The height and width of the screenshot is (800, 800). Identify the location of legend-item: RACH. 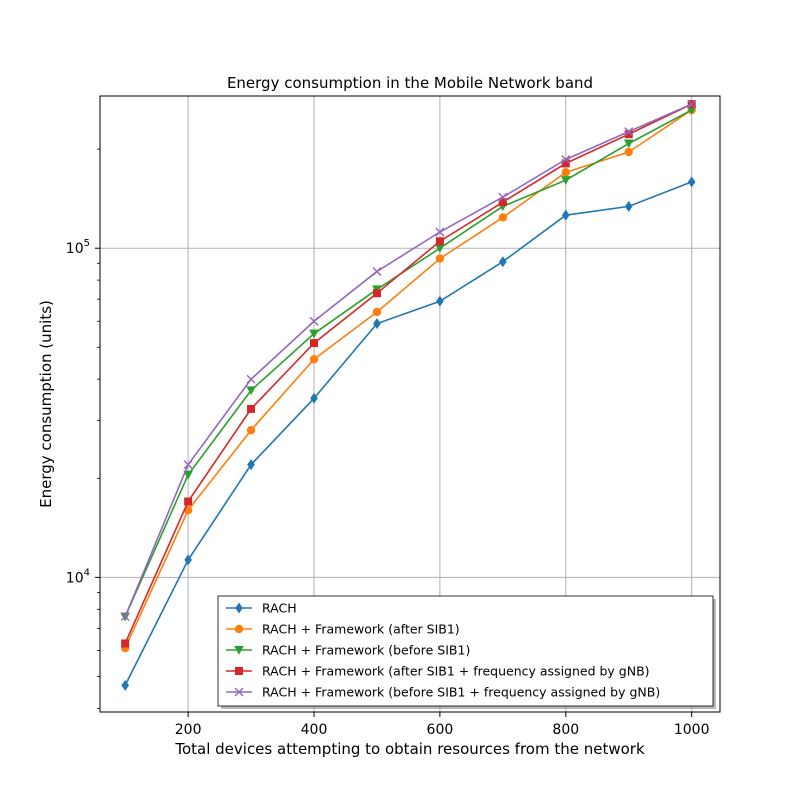
(261, 608).